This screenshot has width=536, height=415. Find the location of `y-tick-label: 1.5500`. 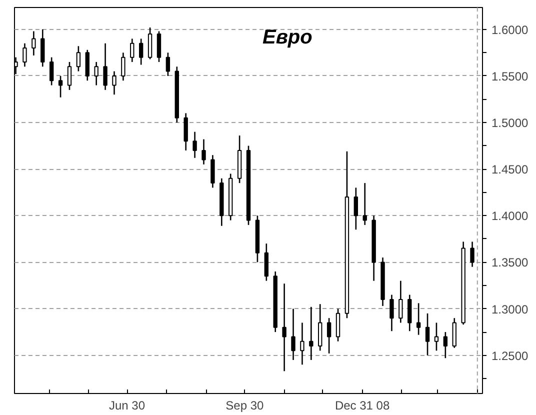

y-tick-label: 1.5500 is located at coordinates (510, 76).